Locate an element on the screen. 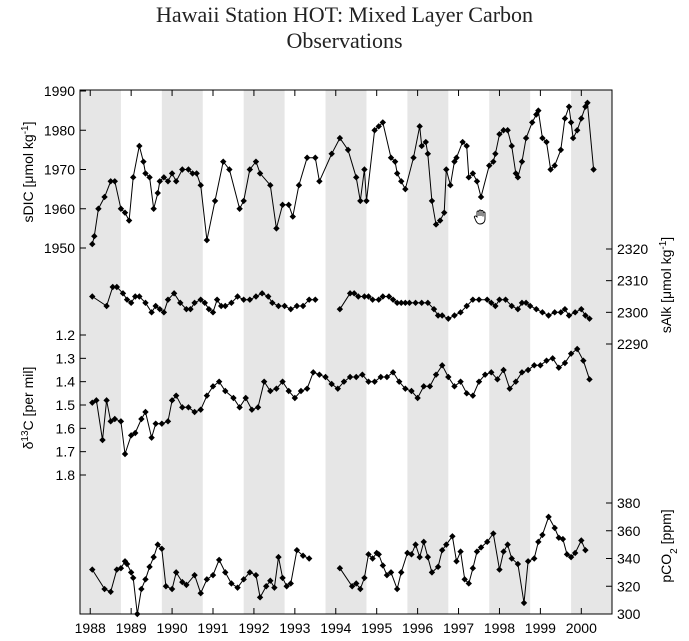 The image size is (689, 641). pco2-axis-label: pCO2 [ppm] is located at coordinates (669, 545).